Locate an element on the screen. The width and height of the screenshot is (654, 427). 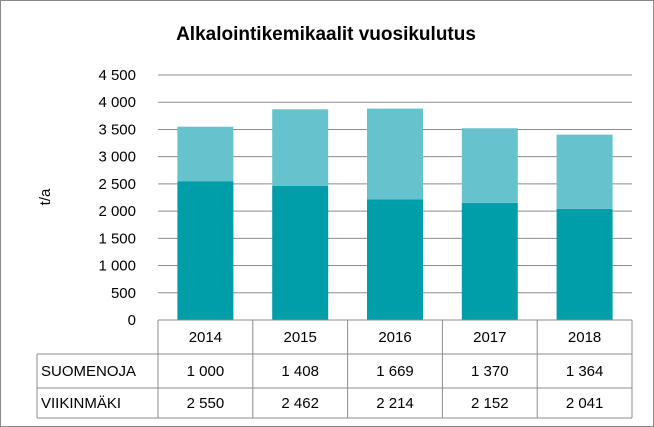
bar-viikinmaki-2014 is located at coordinates (205, 250).